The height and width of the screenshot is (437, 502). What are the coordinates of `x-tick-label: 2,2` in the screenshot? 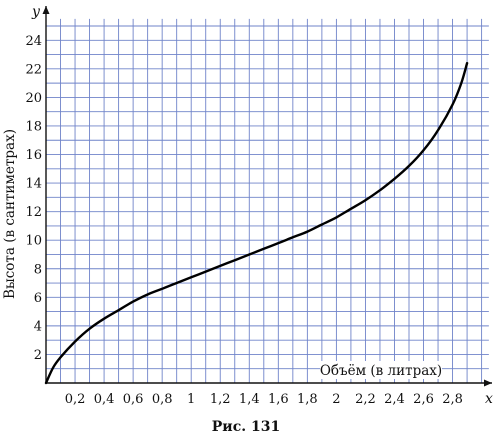 It's located at (365, 399).